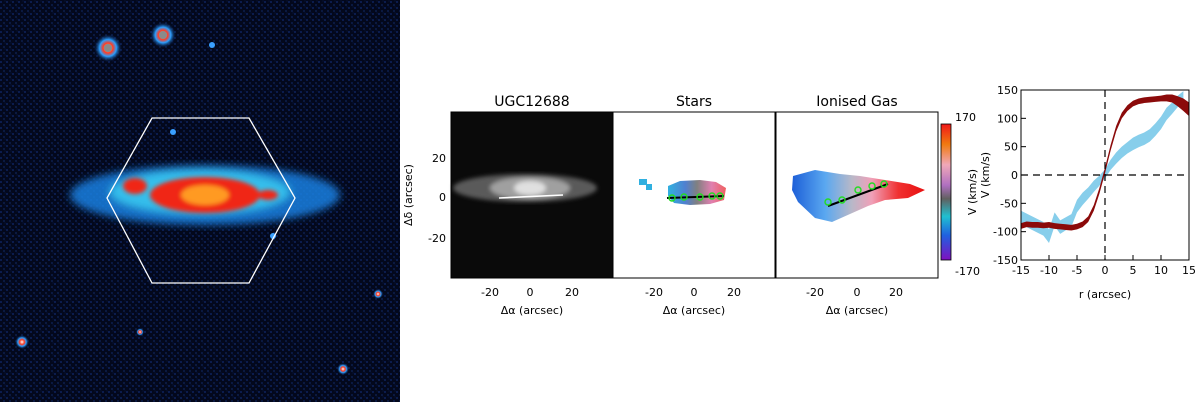 This screenshot has width=1200, height=402. What do you see at coordinates (442, 197) in the screenshot?
I see `image-ytick-0: 0` at bounding box center [442, 197].